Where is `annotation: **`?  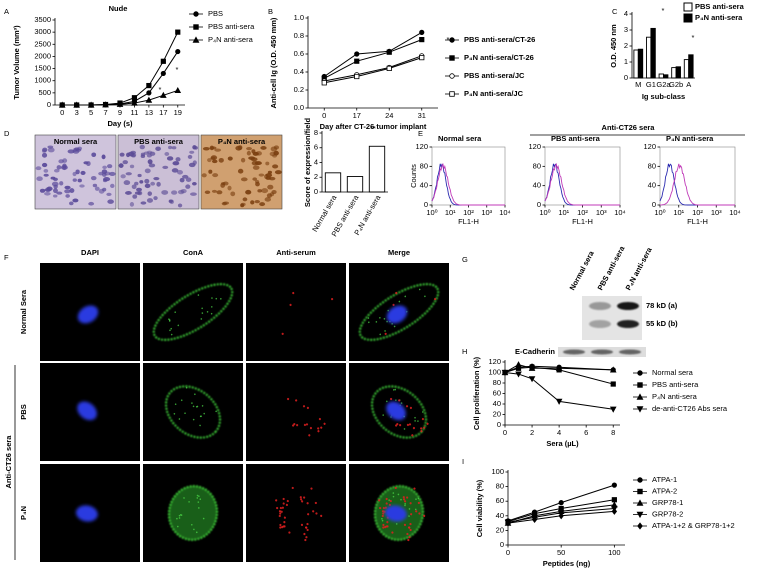 annotation: ** is located at coordinates (373, 128).